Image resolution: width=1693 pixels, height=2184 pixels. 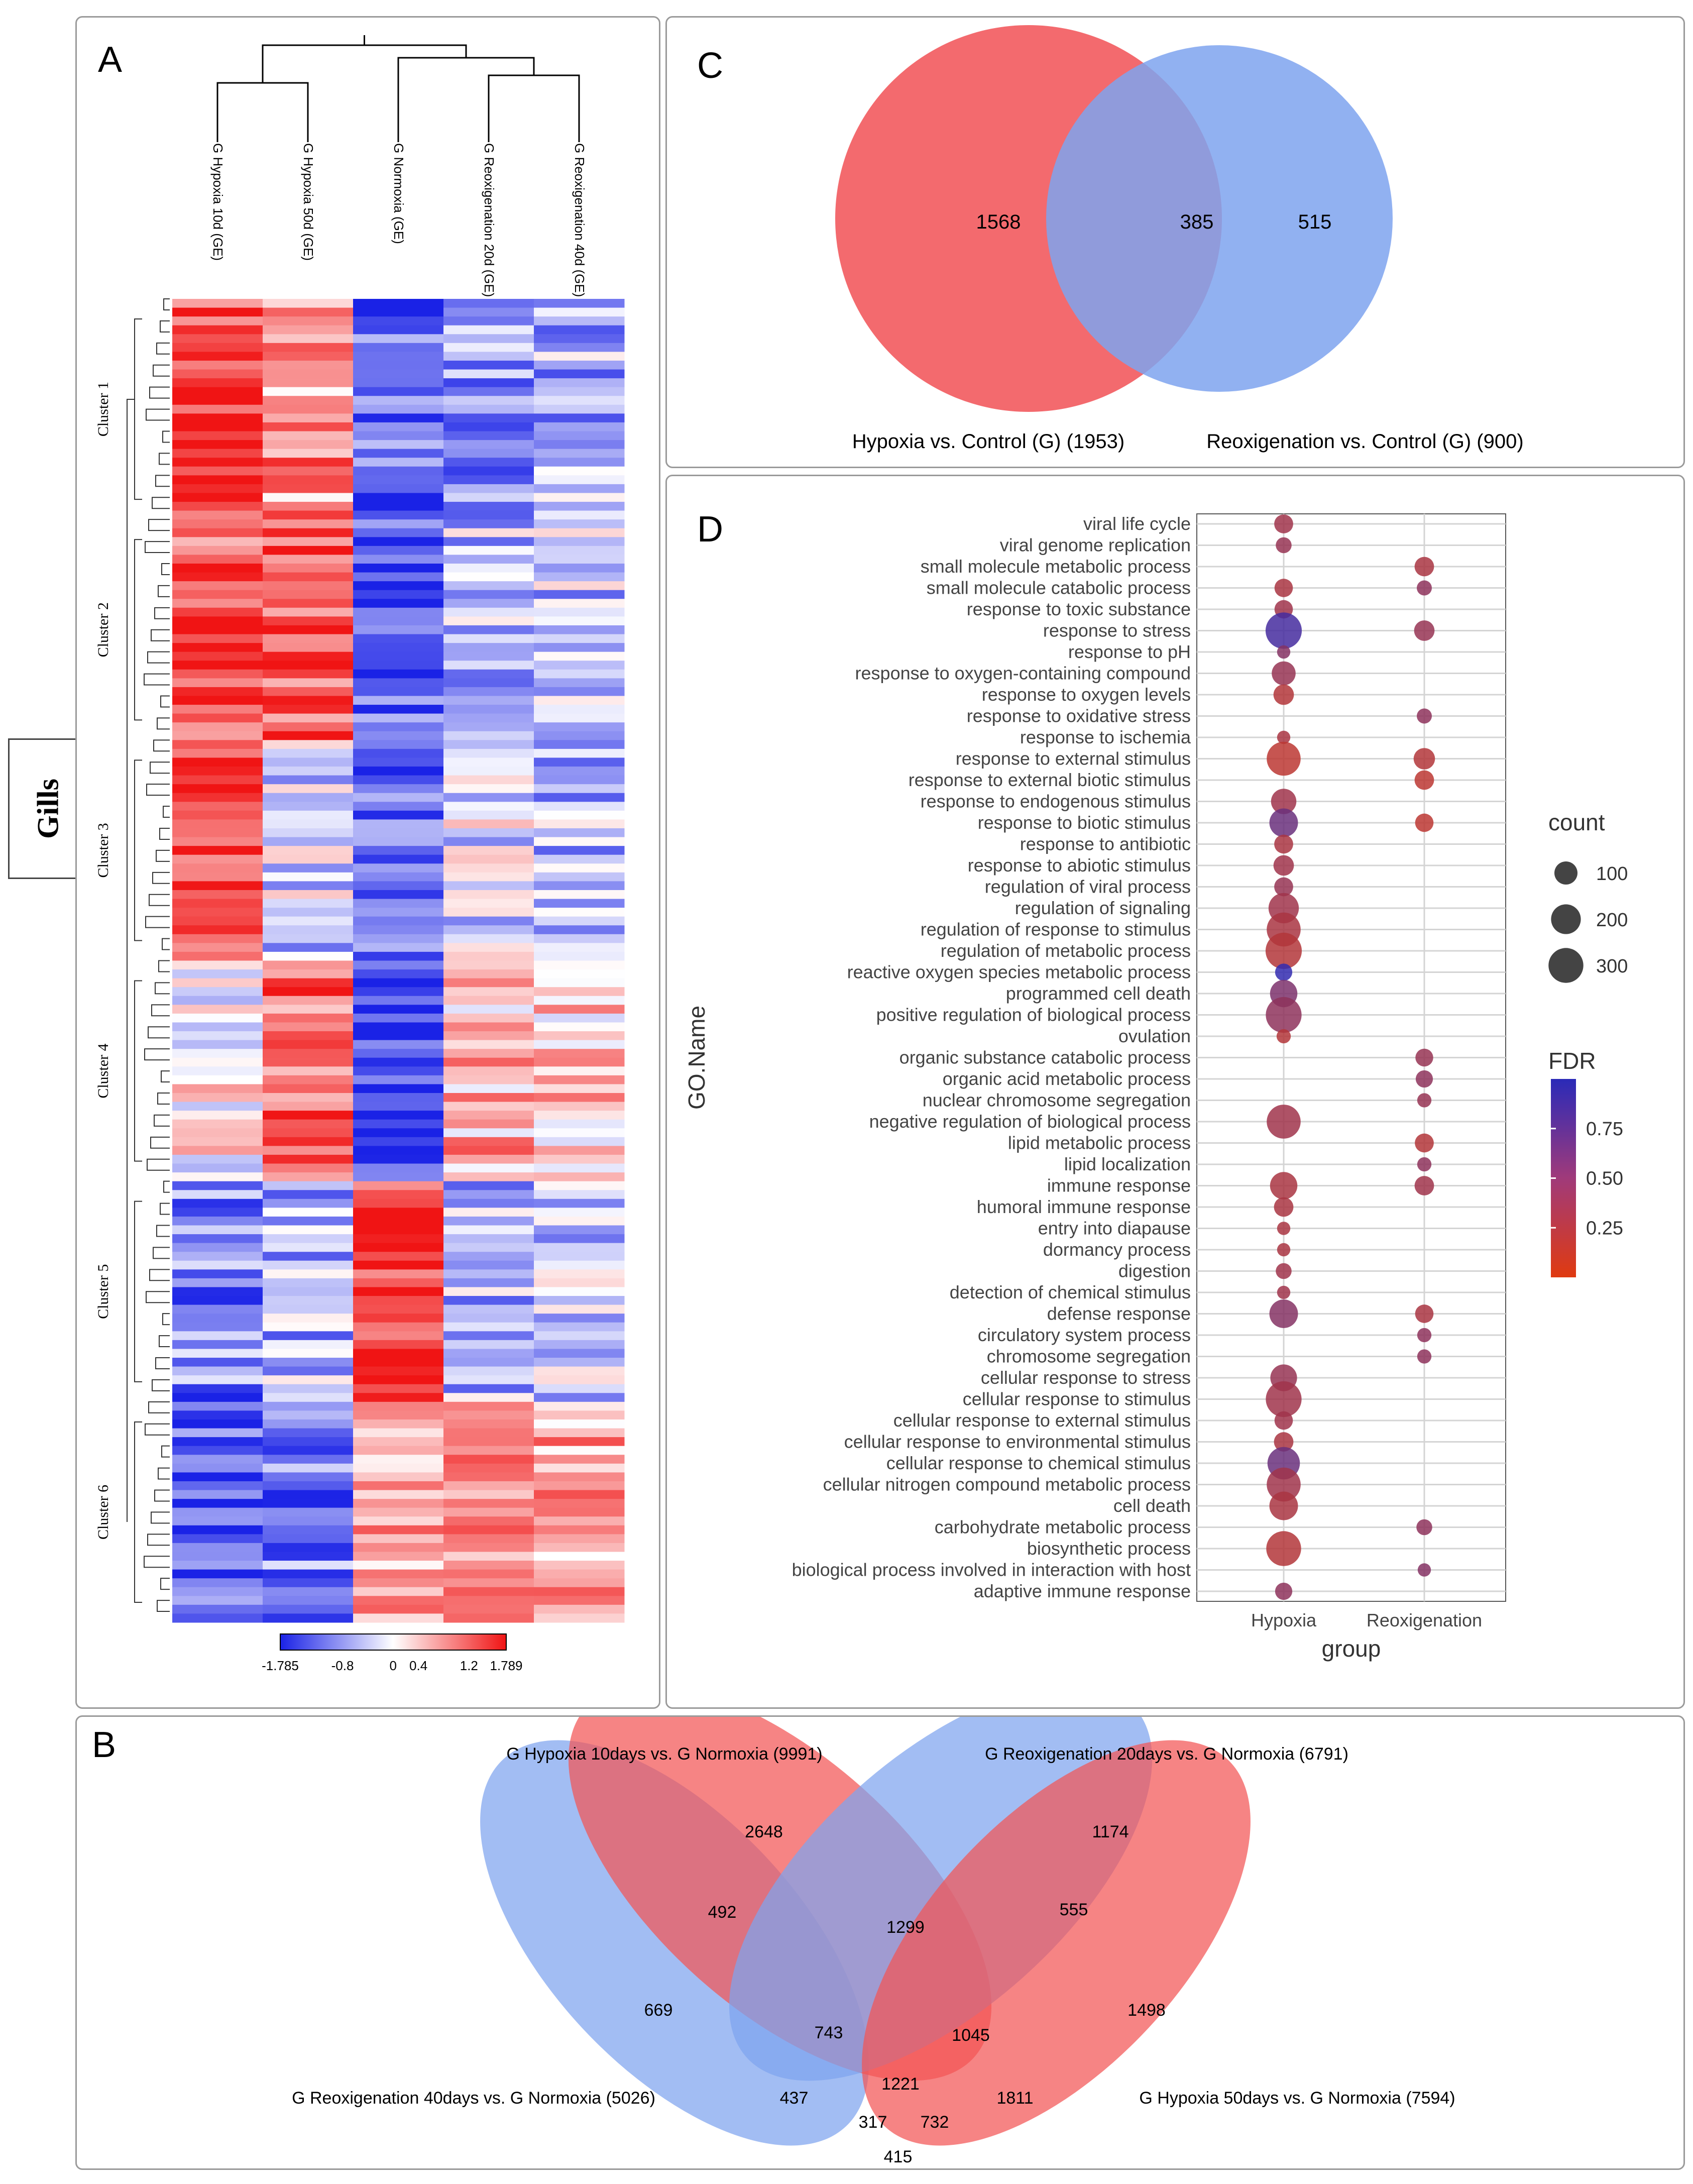 I want to click on cluster-label: Cluster 3, so click(x=103, y=850).